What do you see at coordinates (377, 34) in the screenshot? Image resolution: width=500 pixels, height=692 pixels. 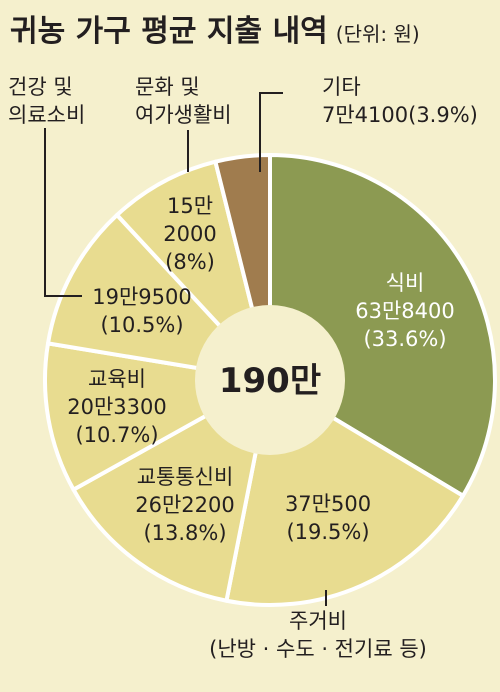 I see `chart-unit: (단위: 원)` at bounding box center [377, 34].